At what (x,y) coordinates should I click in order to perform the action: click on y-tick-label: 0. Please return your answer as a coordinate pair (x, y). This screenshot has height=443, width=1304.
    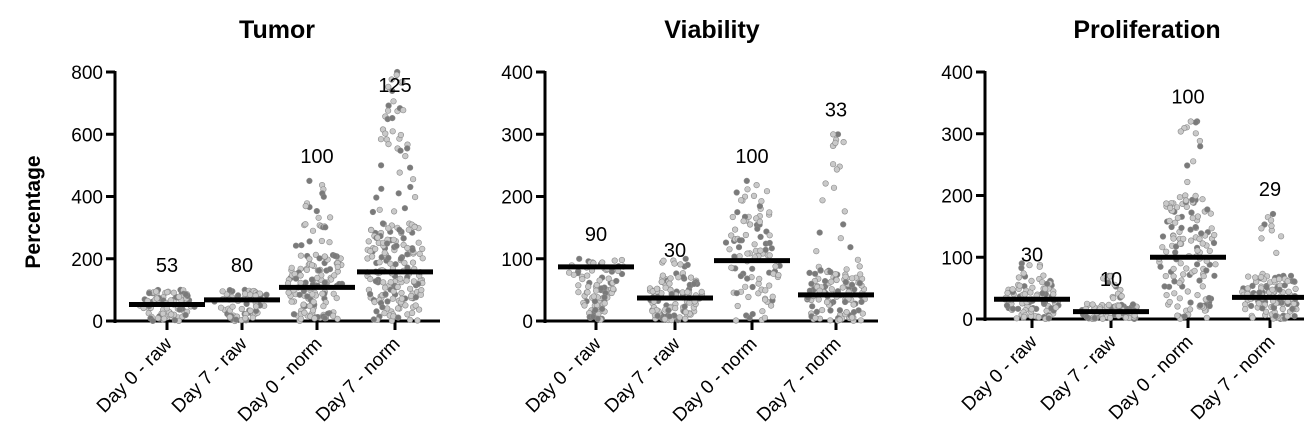
    Looking at the image, I should click on (967, 320).